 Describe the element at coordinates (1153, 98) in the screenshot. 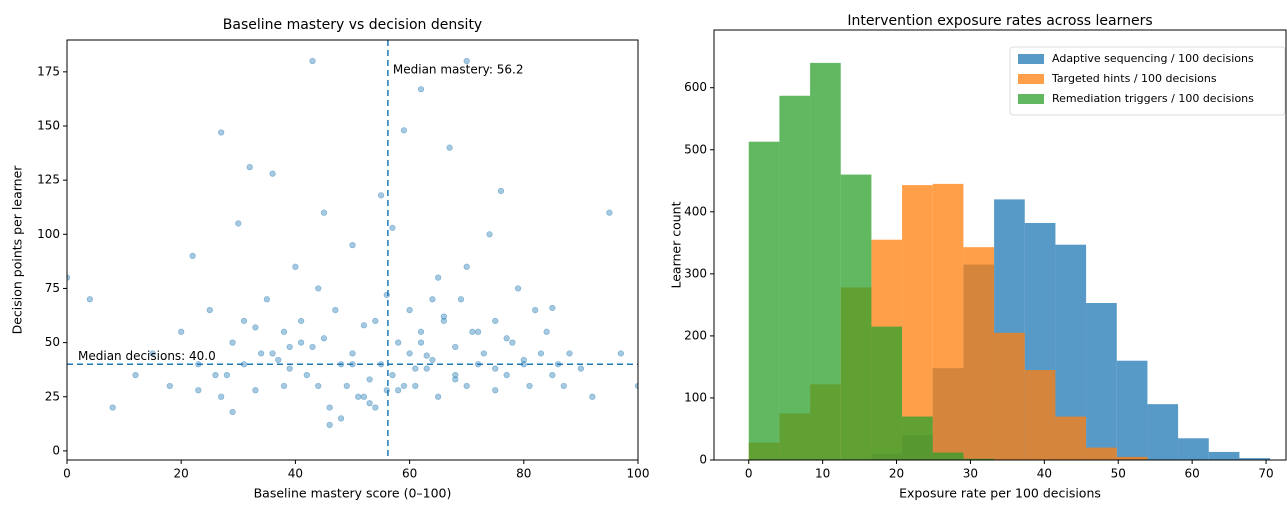

I see `legend-label: Remediation triggers / 100 decisions` at that location.